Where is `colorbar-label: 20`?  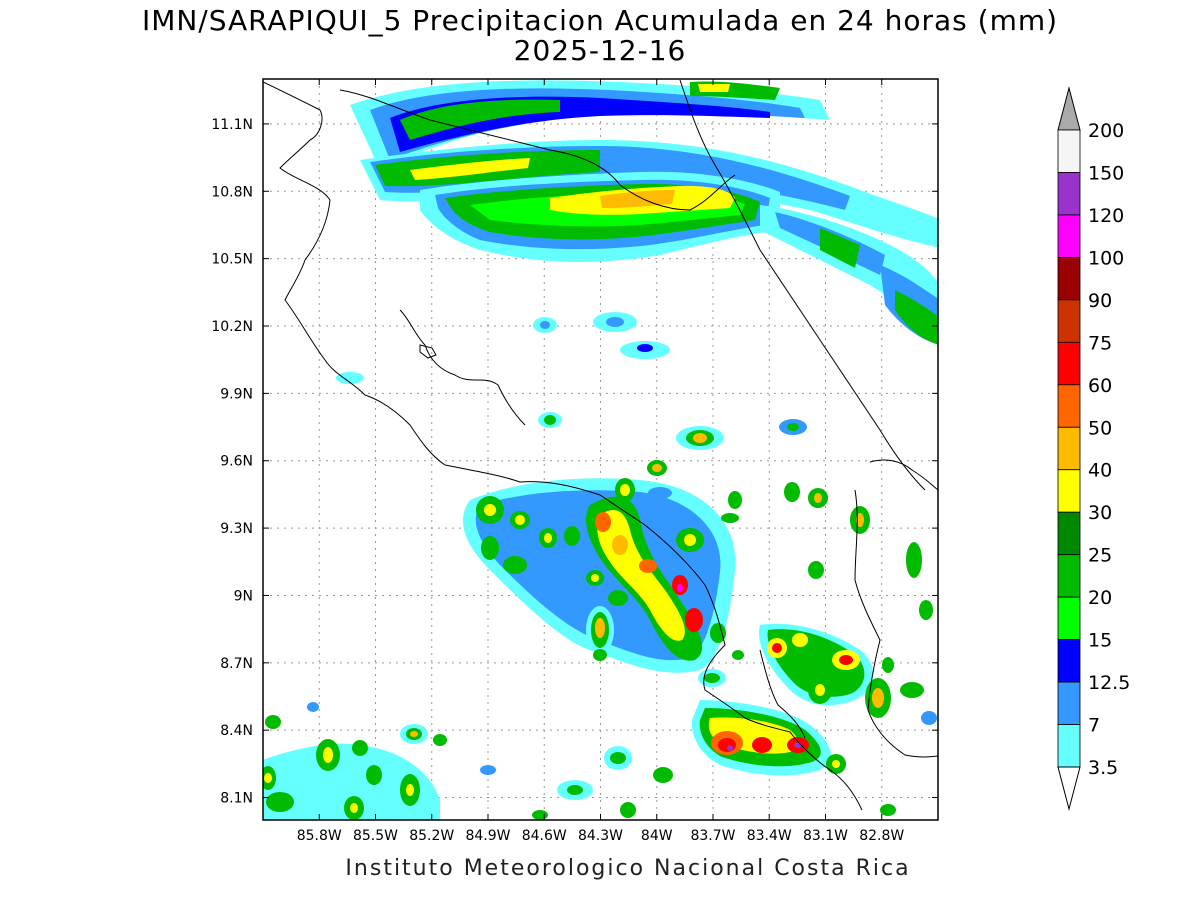
colorbar-label: 20 is located at coordinates (1100, 598).